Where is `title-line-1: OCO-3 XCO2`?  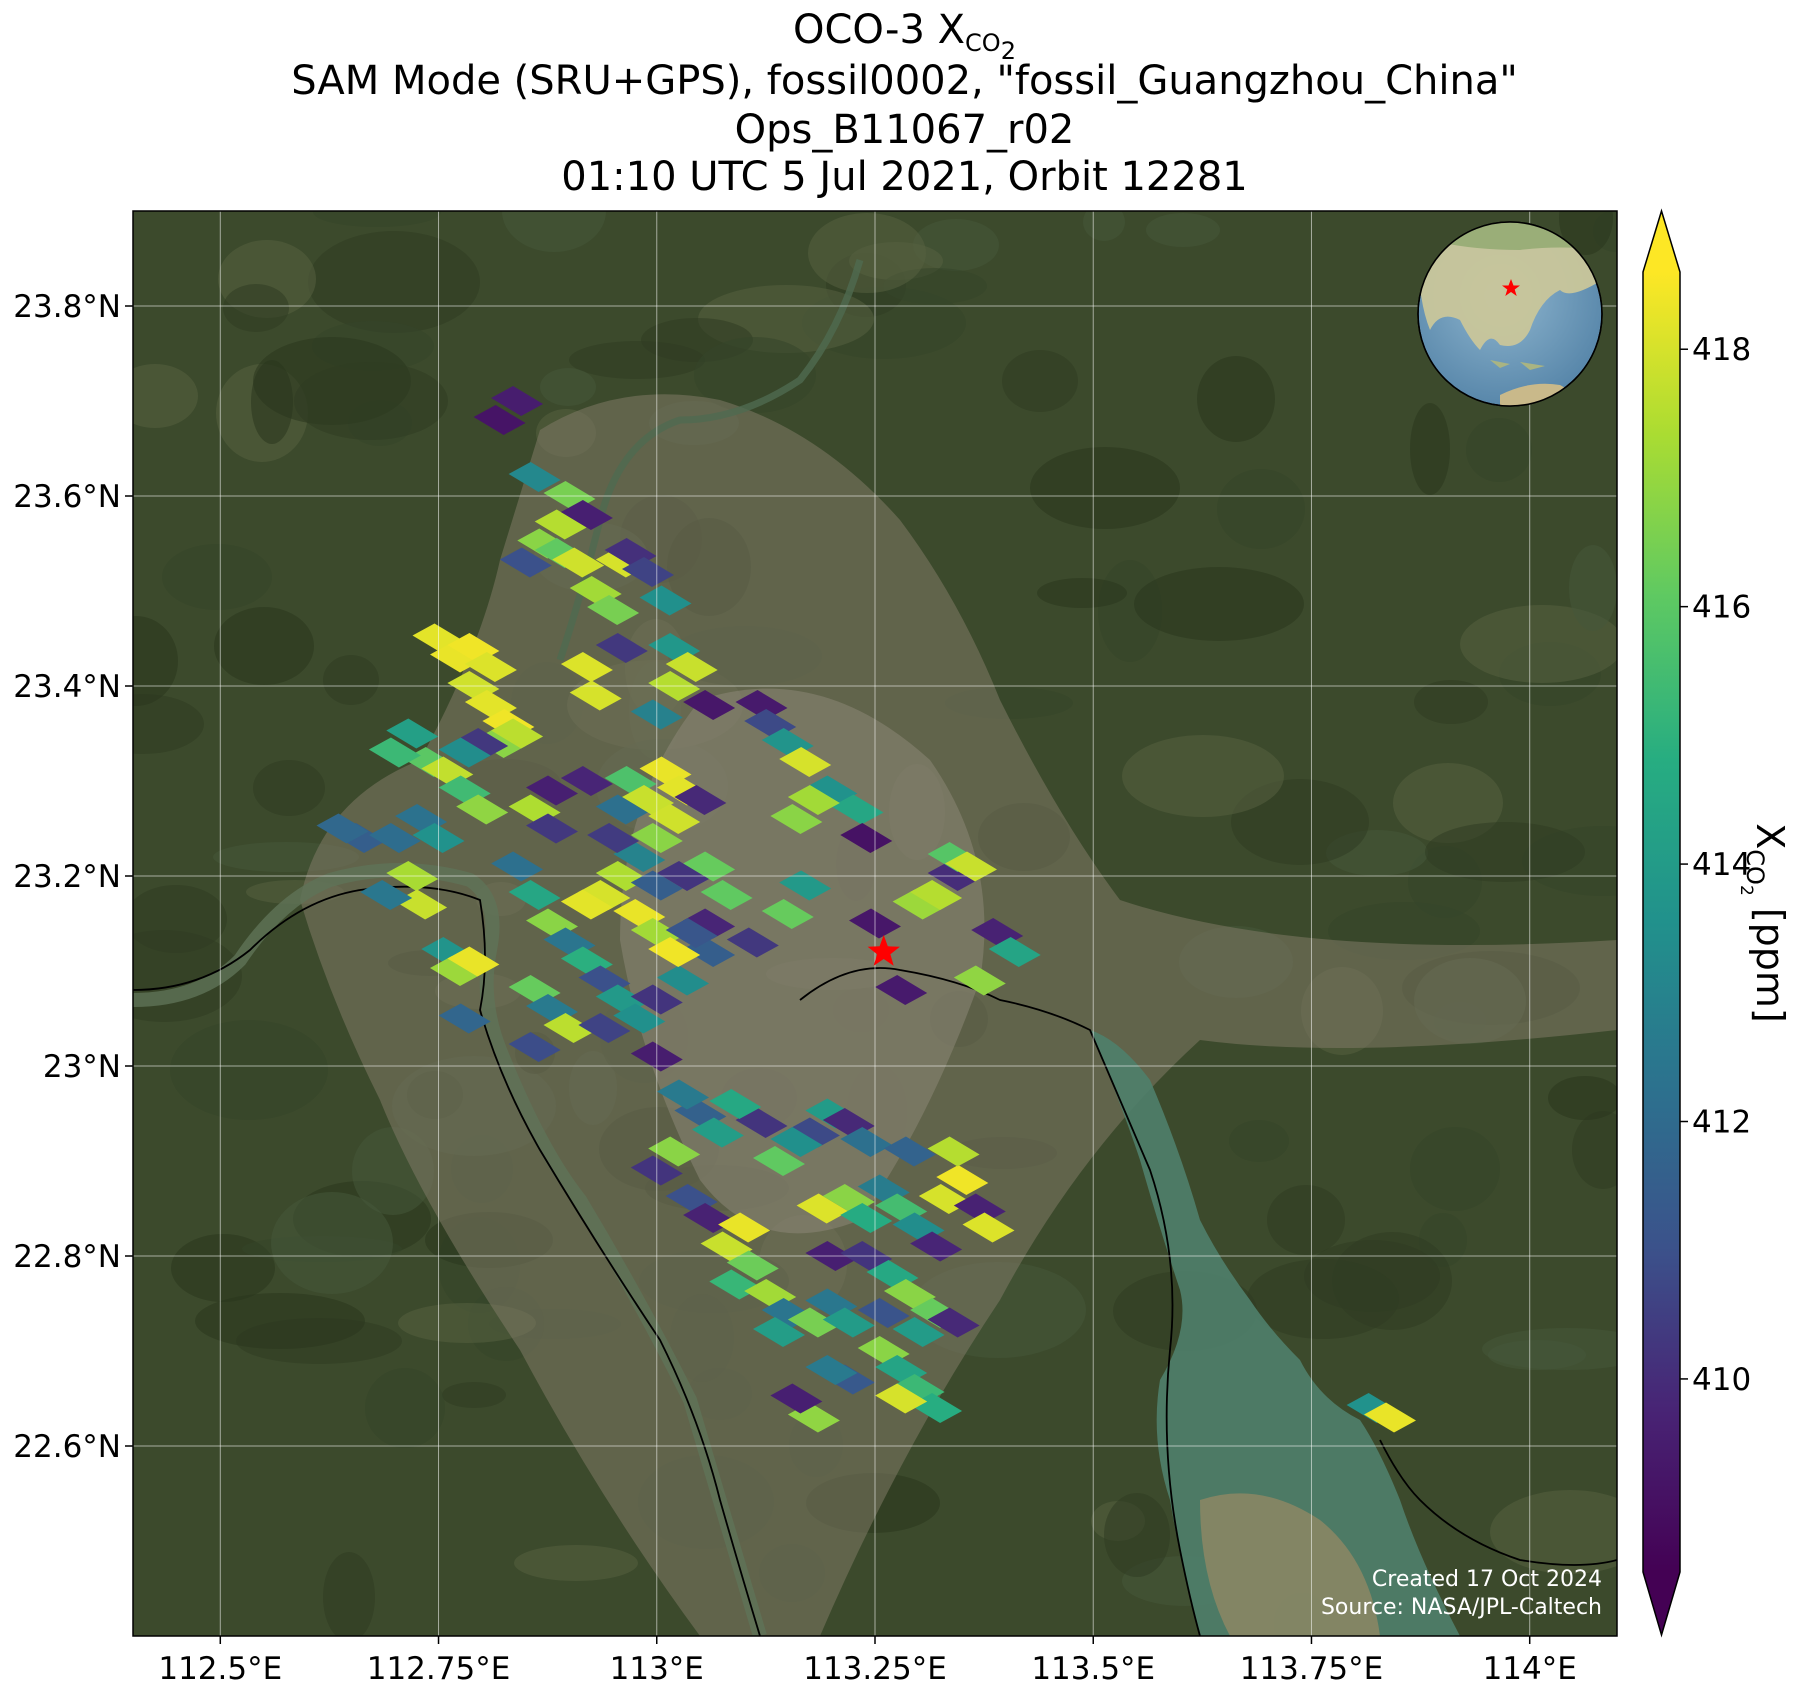 title-line-1: OCO-3 XCO2 is located at coordinates (904, 40).